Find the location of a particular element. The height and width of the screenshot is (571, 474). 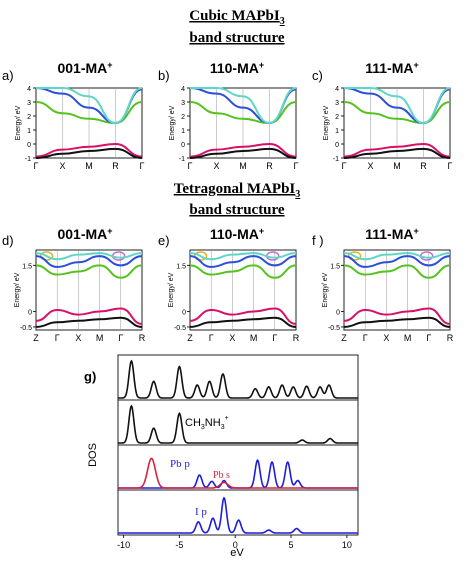

cubic-title-sub: 3 is located at coordinates (282, 21).